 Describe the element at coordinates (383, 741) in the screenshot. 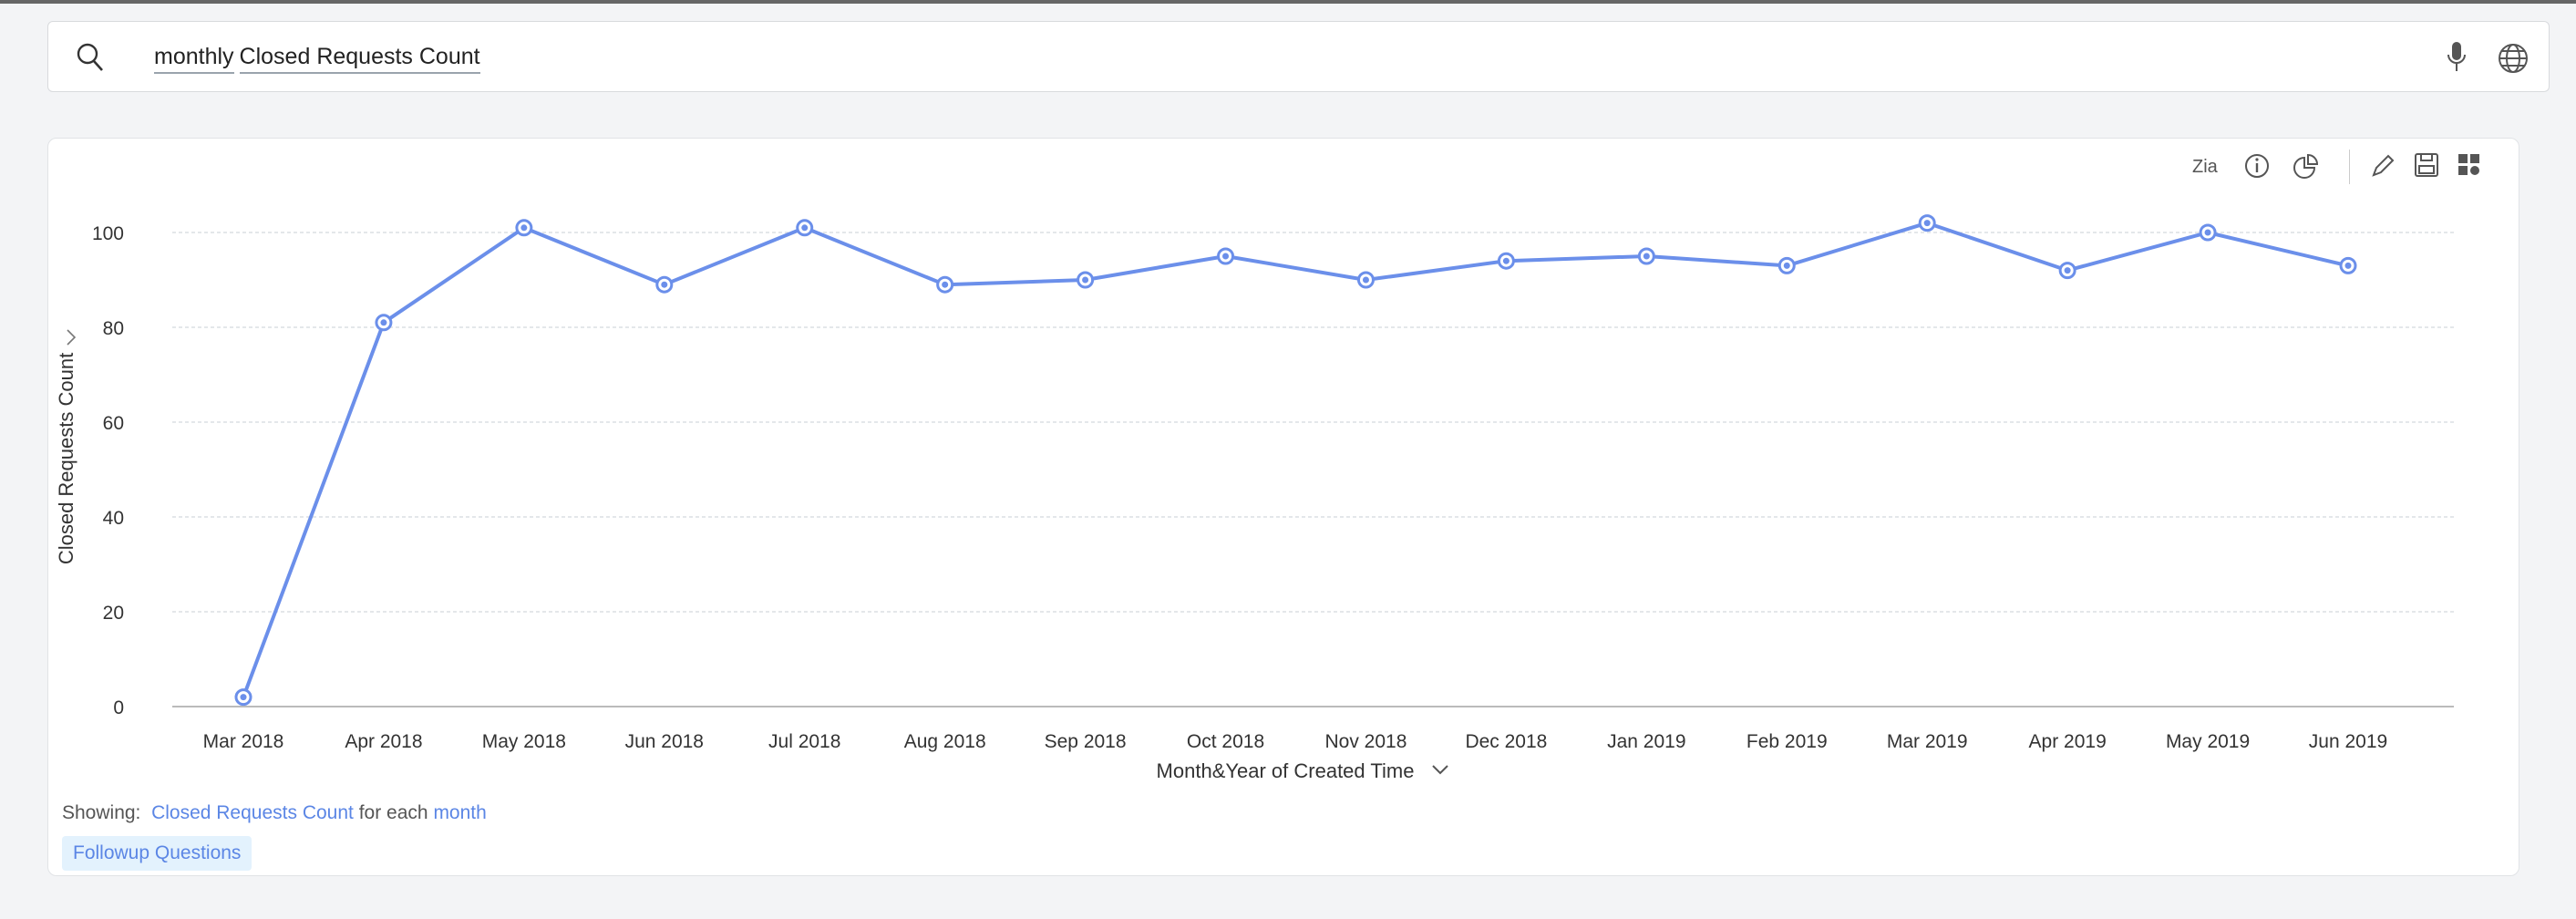

I see `x-tick-label: Apr 2018` at that location.